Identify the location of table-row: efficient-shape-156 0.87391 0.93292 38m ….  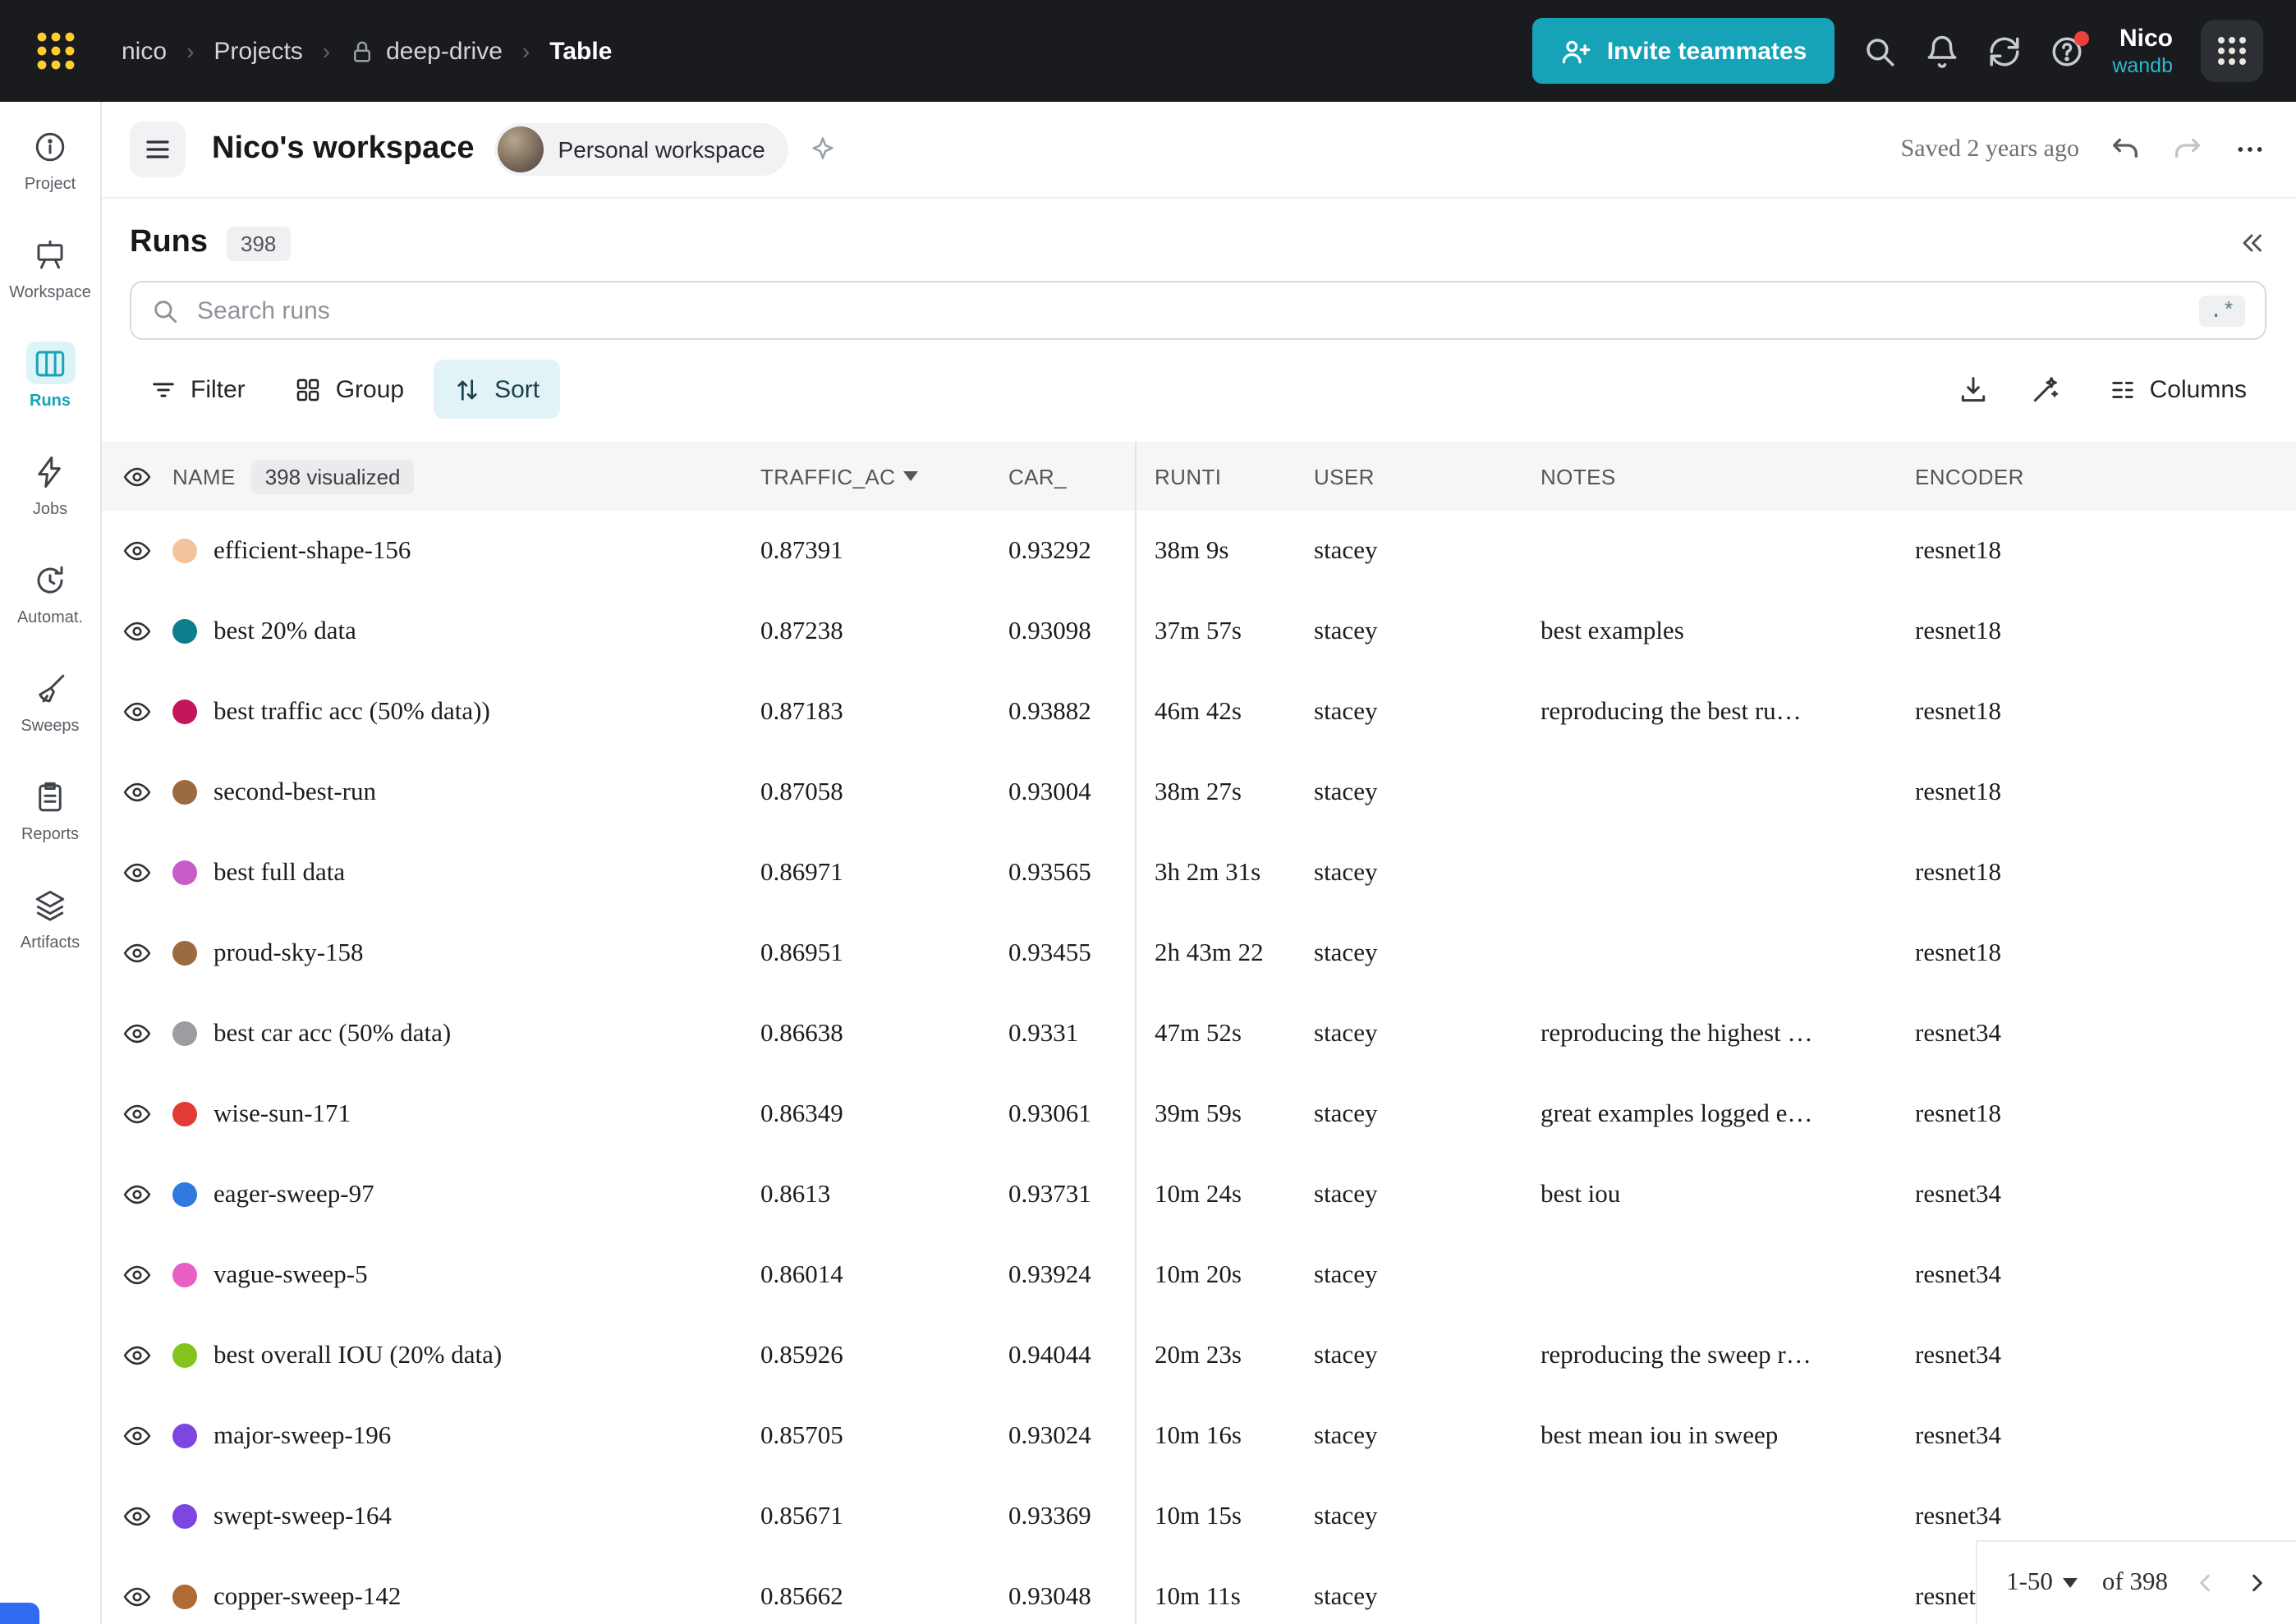
(1198, 551).